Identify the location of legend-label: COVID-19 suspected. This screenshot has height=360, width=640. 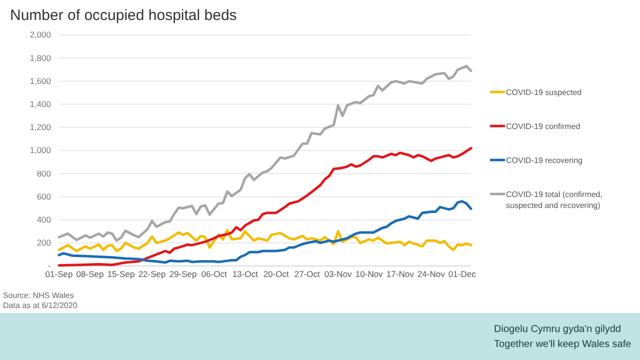
(544, 92).